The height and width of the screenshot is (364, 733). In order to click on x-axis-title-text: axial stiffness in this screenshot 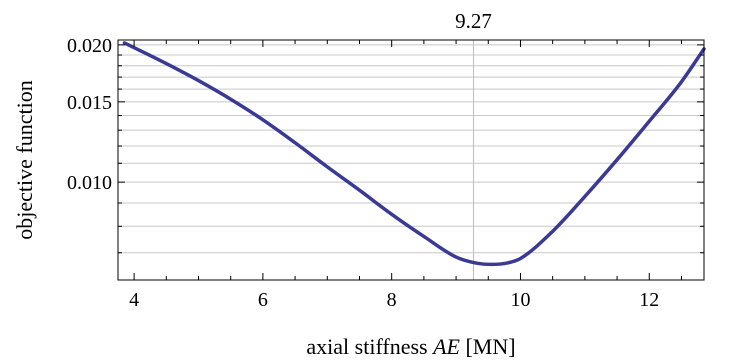, I will do `click(369, 346)`.